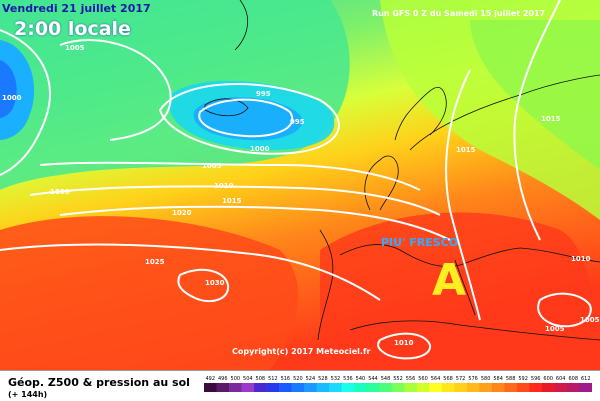 The image size is (600, 401). I want to click on isobar-label: 1020, so click(182, 213).